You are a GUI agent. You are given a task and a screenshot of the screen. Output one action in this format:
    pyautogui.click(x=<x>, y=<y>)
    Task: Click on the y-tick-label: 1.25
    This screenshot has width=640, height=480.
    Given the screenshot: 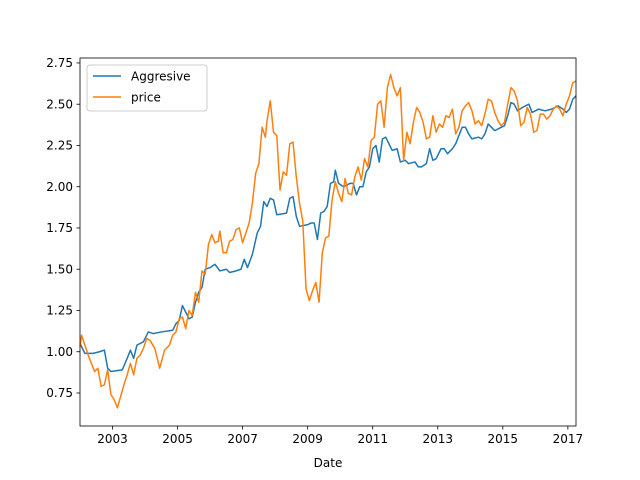 What is the action you would take?
    pyautogui.click(x=59, y=311)
    